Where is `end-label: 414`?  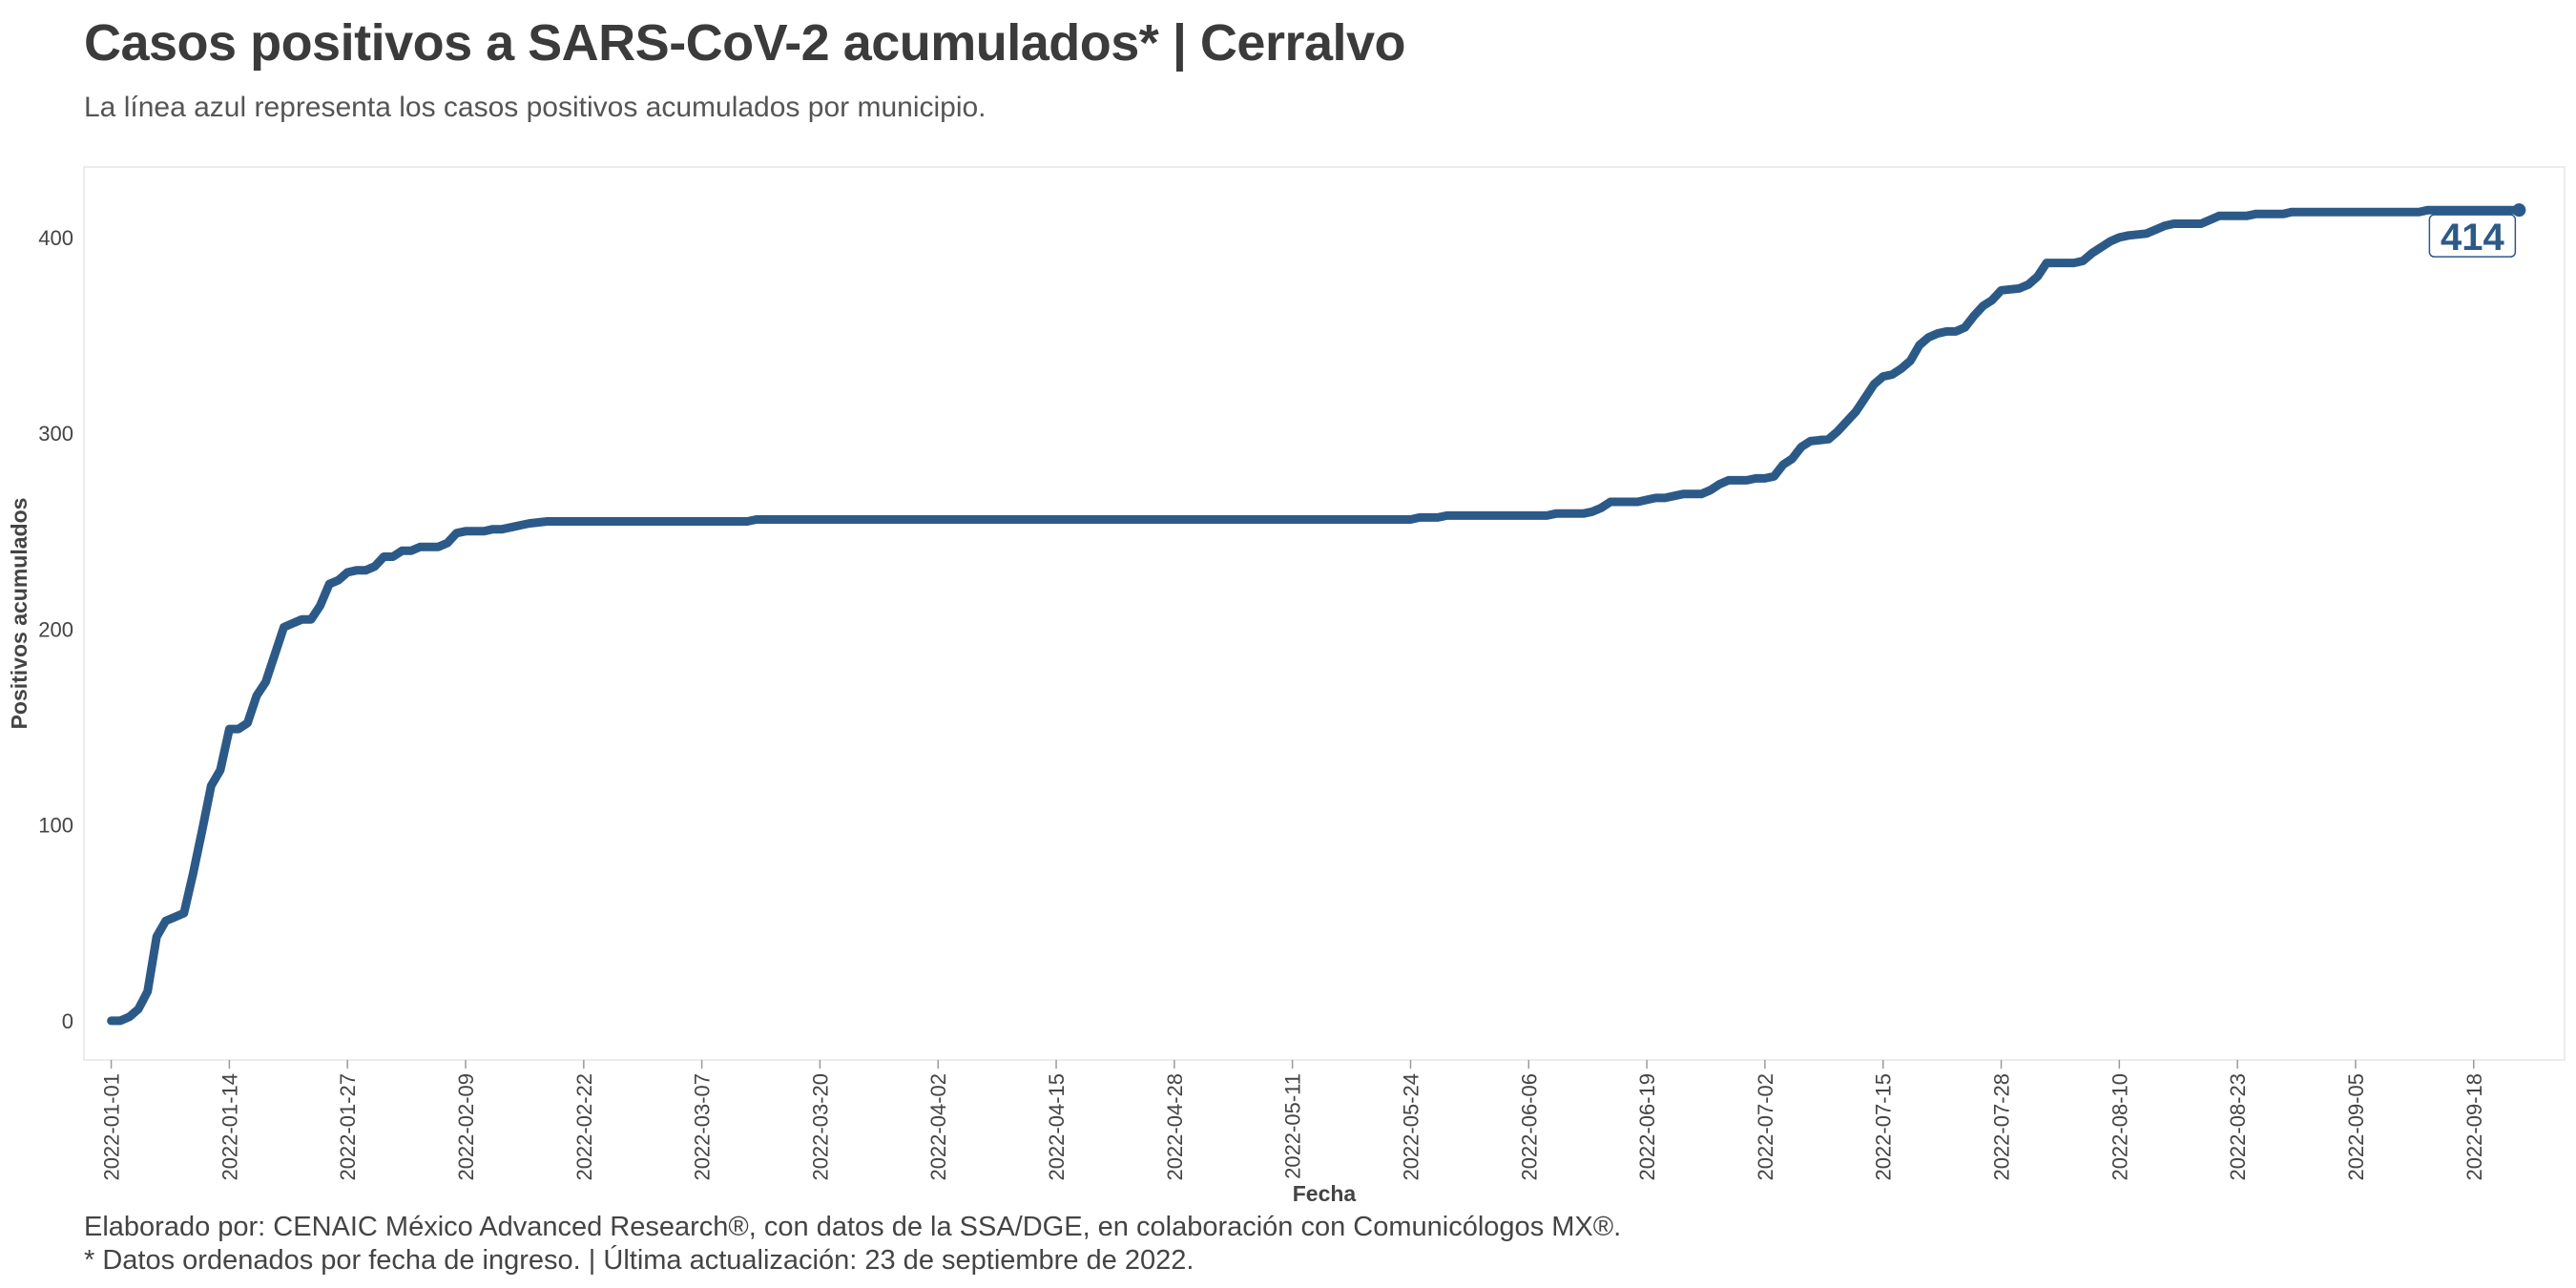
end-label: 414 is located at coordinates (2472, 238).